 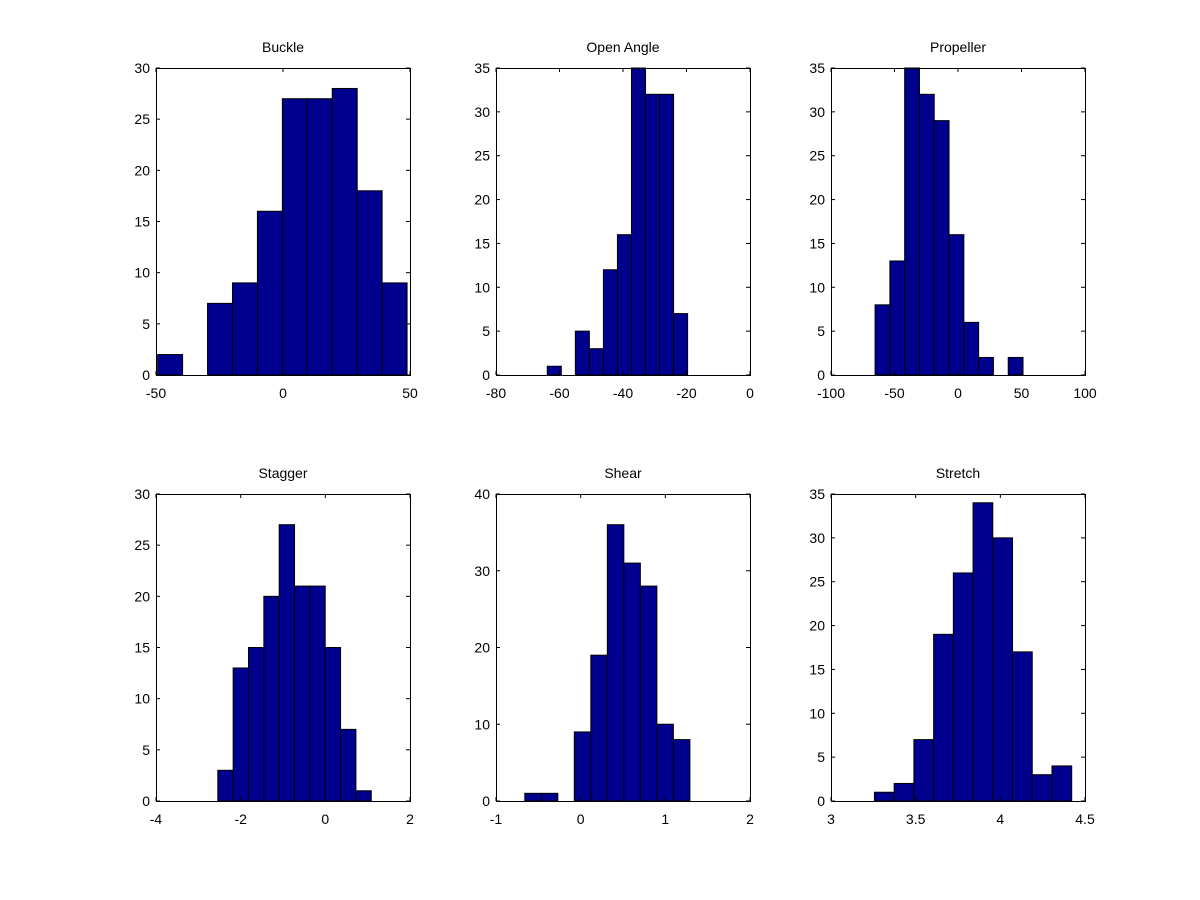 What do you see at coordinates (686, 393) in the screenshot?
I see `x-tick-label: -20` at bounding box center [686, 393].